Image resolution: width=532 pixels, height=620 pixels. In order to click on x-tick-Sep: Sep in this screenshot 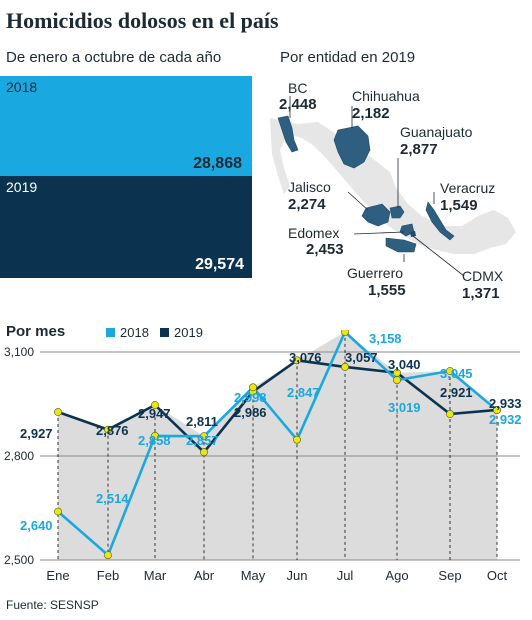, I will do `click(449, 575)`.